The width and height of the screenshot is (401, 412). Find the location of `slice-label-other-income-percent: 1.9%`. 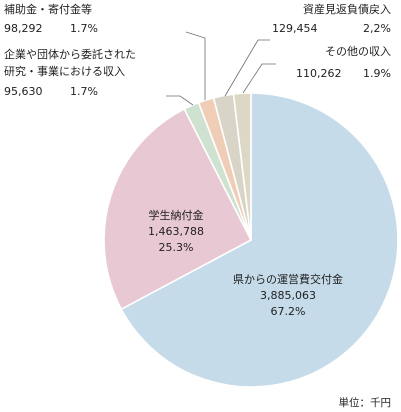

slice-label-other-income-percent: 1.9% is located at coordinates (377, 73).